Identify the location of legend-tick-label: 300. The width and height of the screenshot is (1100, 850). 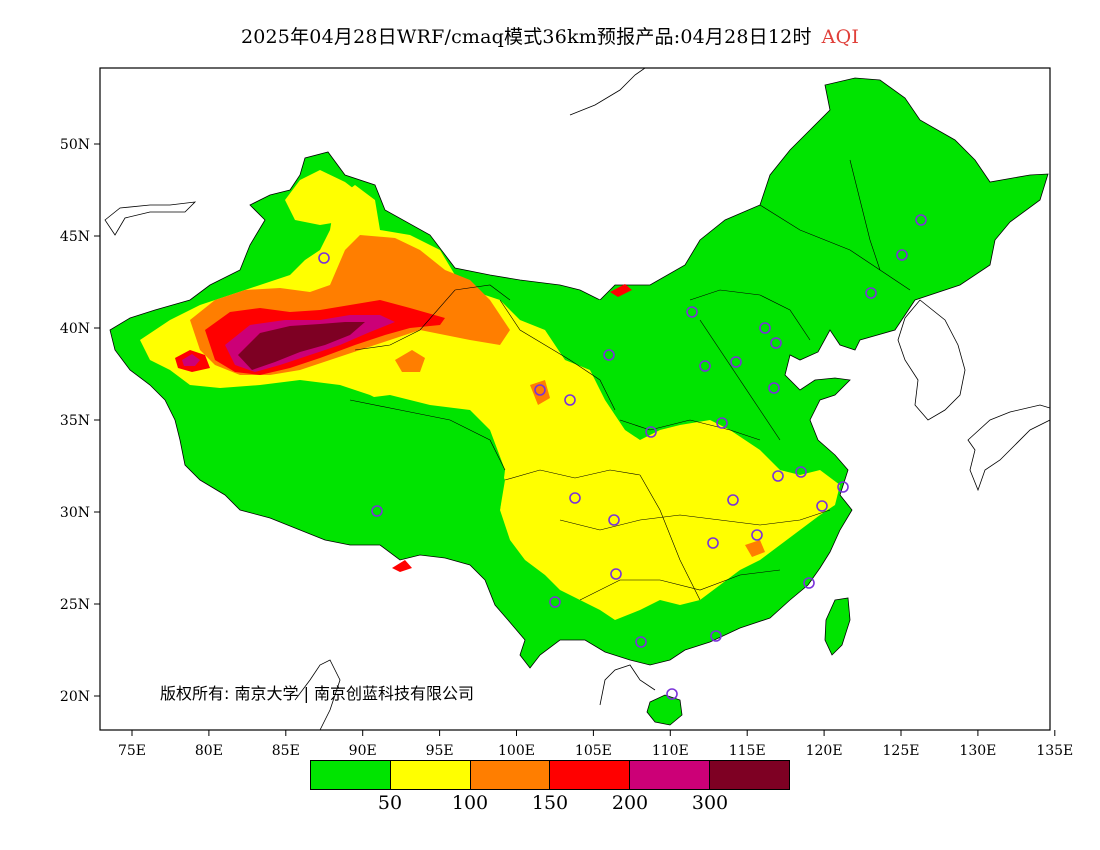
(710, 803).